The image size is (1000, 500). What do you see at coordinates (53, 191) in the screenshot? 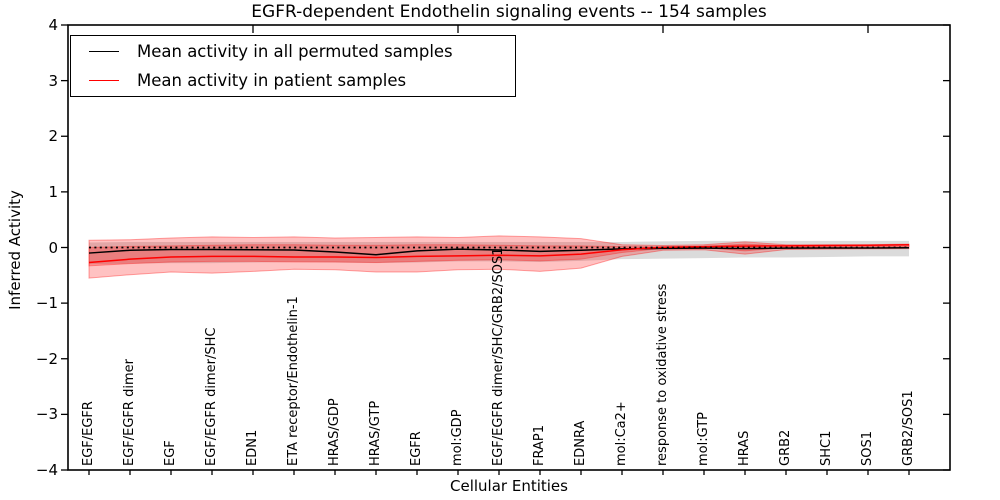
I see `y-tick-label: 1` at bounding box center [53, 191].